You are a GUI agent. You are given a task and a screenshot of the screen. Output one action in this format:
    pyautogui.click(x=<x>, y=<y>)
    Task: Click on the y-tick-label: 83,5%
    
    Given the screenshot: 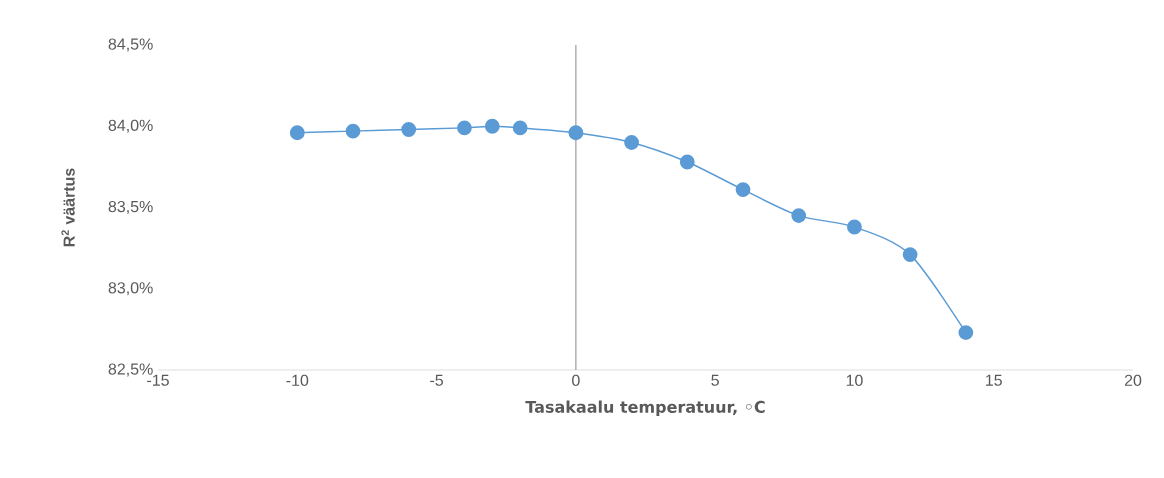 What is the action you would take?
    pyautogui.click(x=130, y=207)
    